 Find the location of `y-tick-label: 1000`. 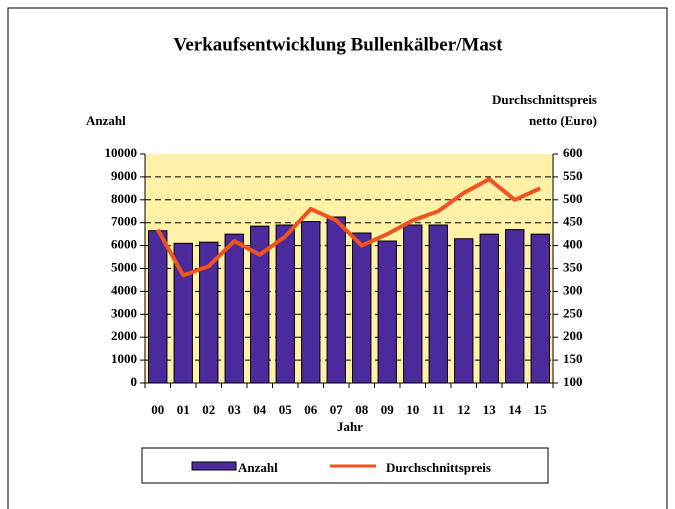

y-tick-label: 1000 is located at coordinates (124, 358).